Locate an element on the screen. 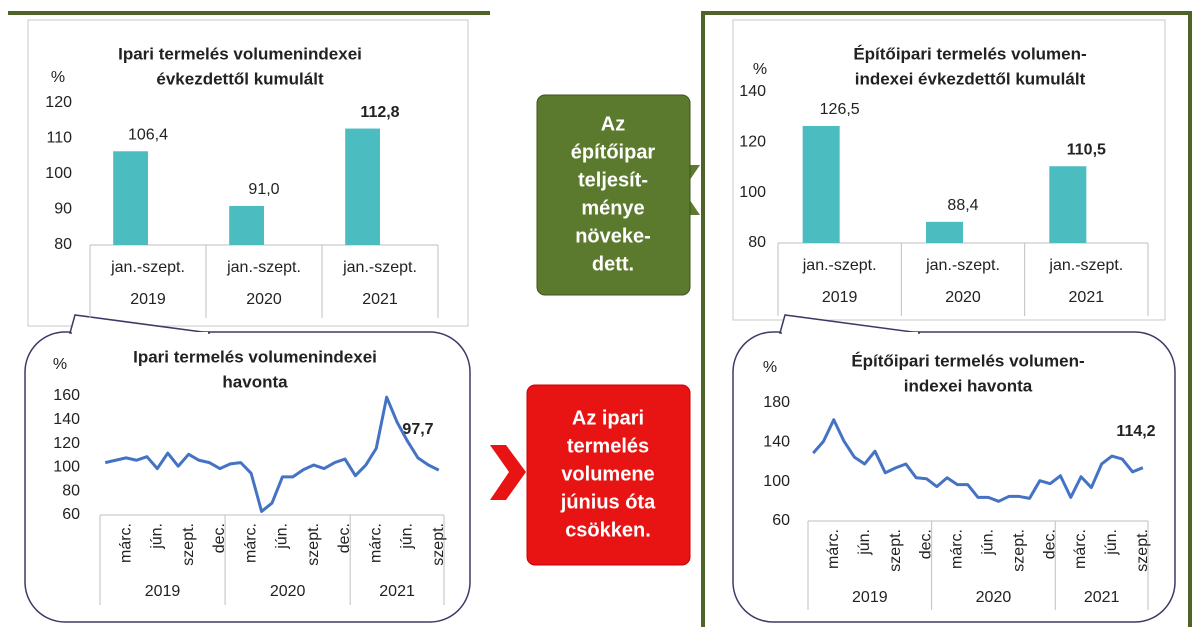 The height and width of the screenshot is (627, 1196). value-label: 91,0 is located at coordinates (263, 189).